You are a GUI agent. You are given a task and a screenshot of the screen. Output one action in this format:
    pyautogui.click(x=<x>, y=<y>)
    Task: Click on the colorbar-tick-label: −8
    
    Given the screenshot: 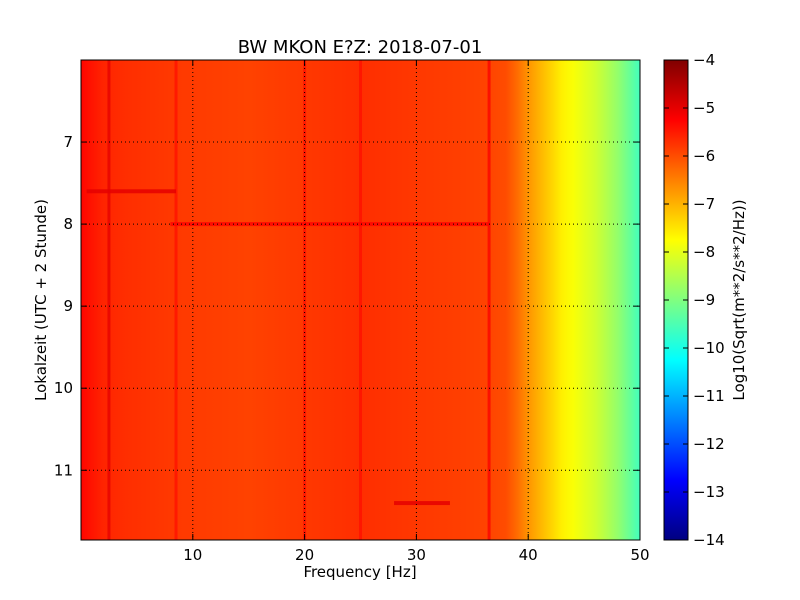 What is the action you would take?
    pyautogui.click(x=704, y=252)
    